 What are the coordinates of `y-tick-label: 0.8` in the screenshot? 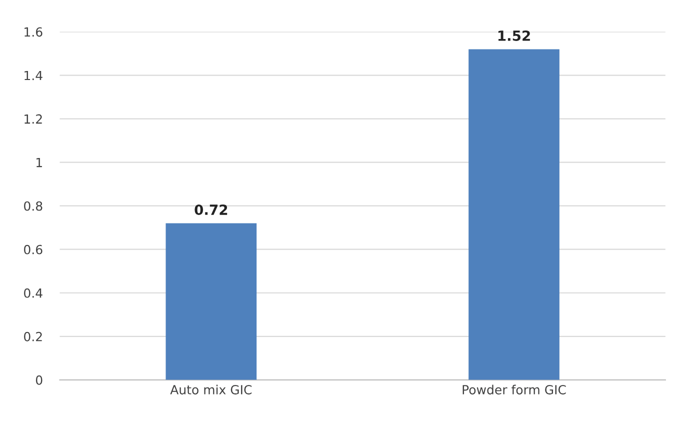 It's located at (33, 206).